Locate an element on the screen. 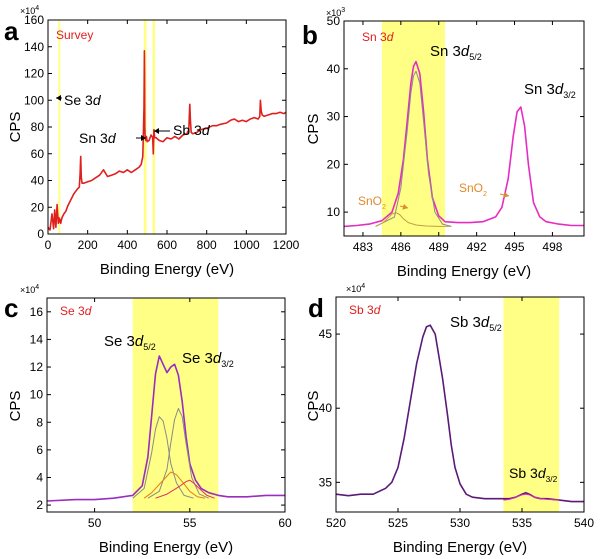  peak-annotation: SnO2 is located at coordinates (473, 189).